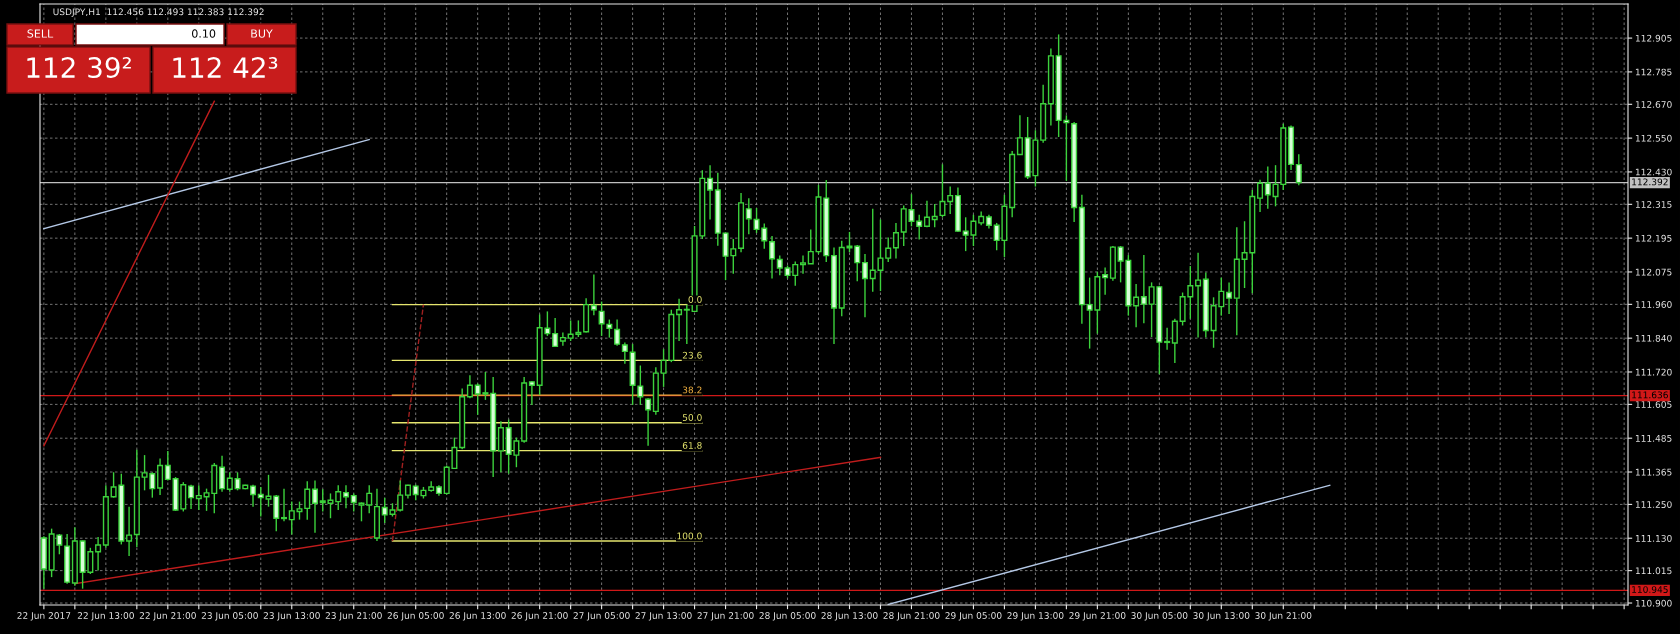 The height and width of the screenshot is (634, 1680). Describe the element at coordinates (973, 616) in the screenshot. I see `x-tick-label: 29 Jun 05:00` at that location.